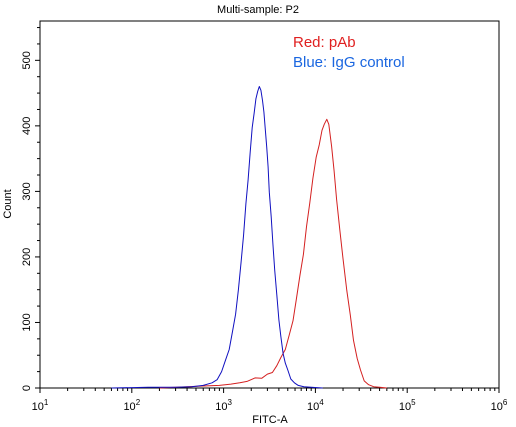 Image resolution: width=516 pixels, height=427 pixels. I want to click on x-tick-label: 10³, so click(223, 405).